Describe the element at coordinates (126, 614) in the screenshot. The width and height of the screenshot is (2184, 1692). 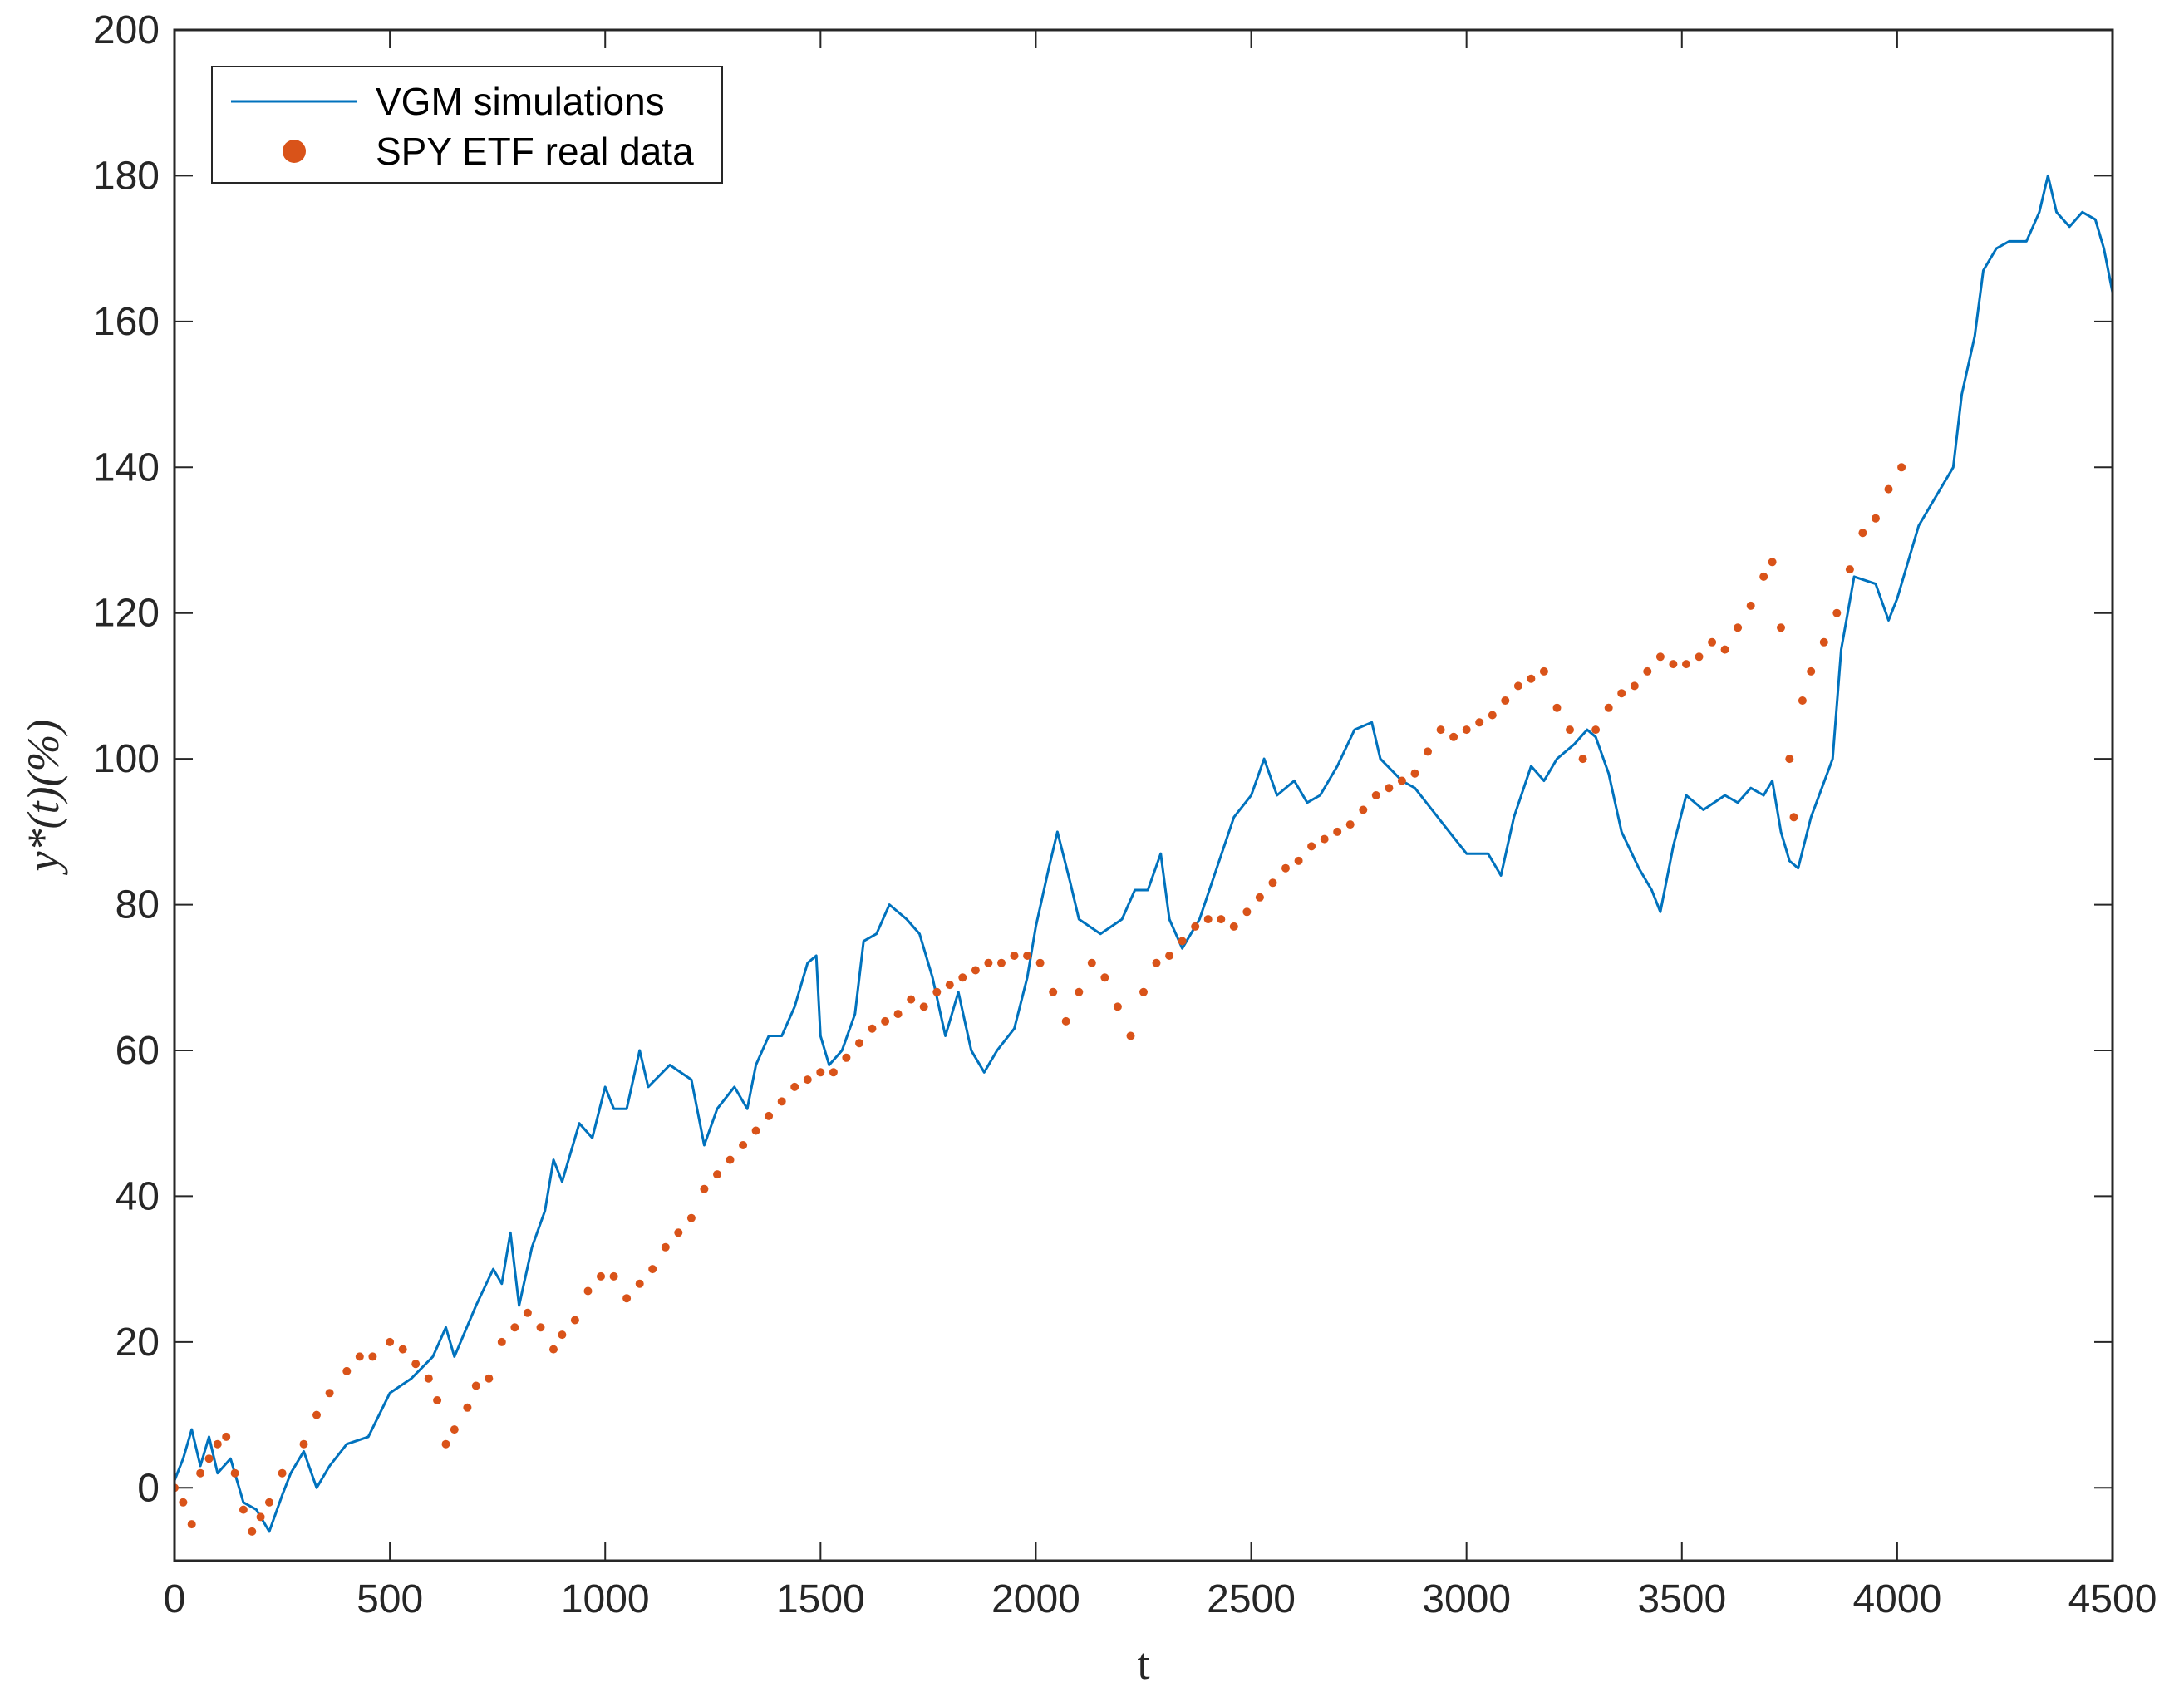
I see `y-tick-label: 120` at that location.